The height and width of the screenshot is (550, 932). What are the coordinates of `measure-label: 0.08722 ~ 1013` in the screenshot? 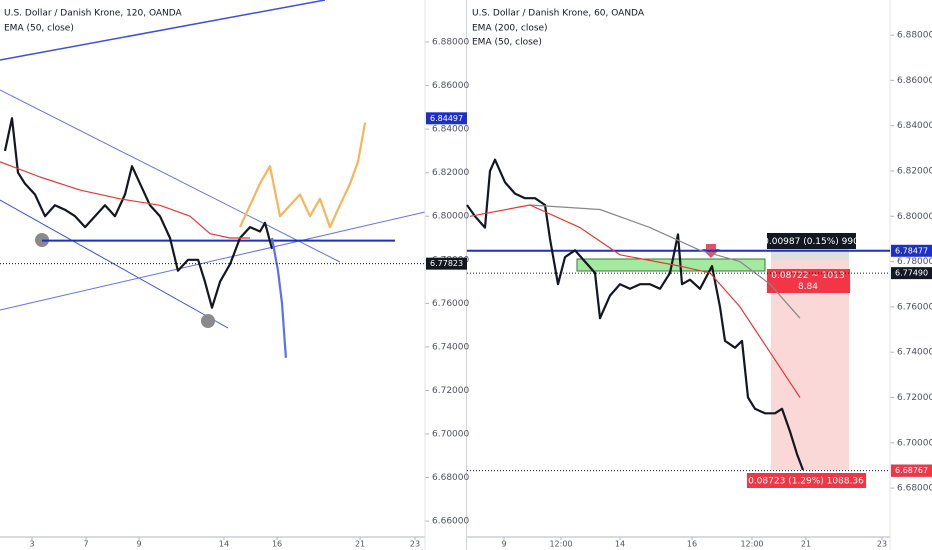 It's located at (807, 276).